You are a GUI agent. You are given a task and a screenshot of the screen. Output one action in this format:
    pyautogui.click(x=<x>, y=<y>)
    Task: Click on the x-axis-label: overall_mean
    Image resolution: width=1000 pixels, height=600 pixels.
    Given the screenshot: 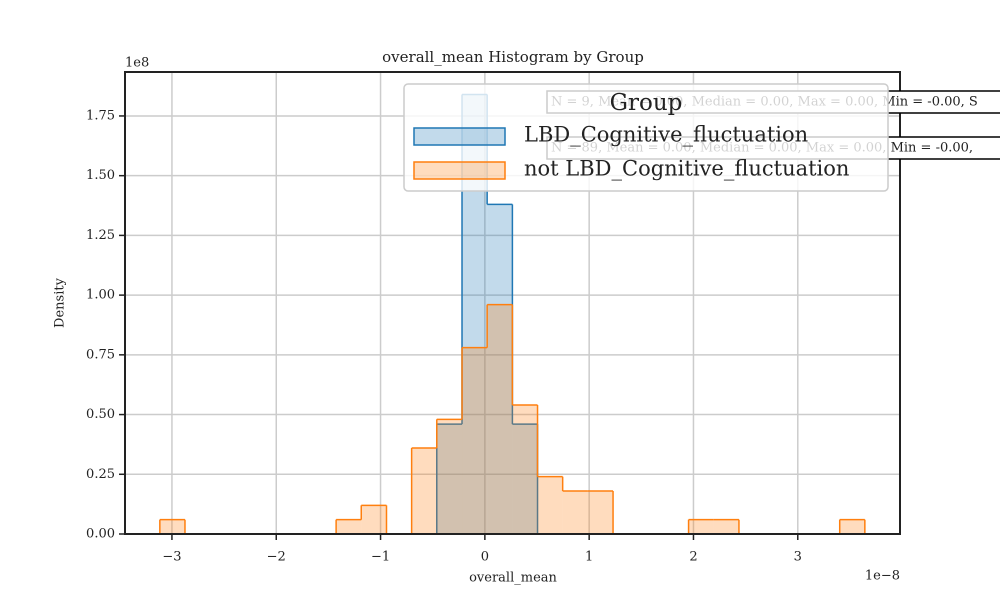 What is the action you would take?
    pyautogui.click(x=513, y=578)
    